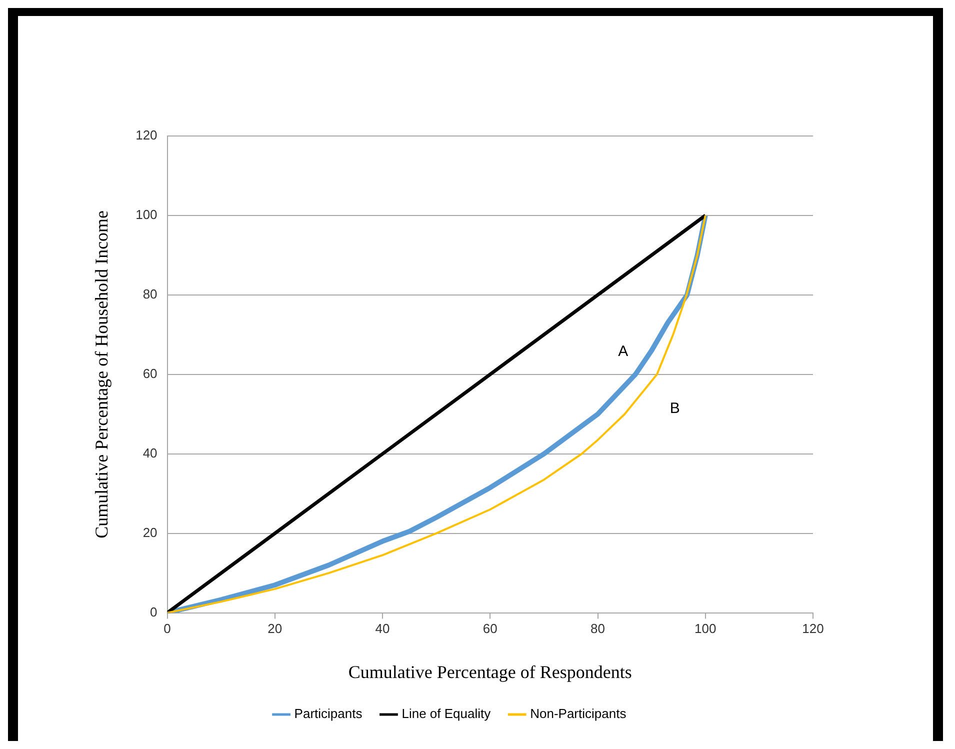 This screenshot has width=955, height=749. I want to click on y-tick-label: 120, so click(147, 135).